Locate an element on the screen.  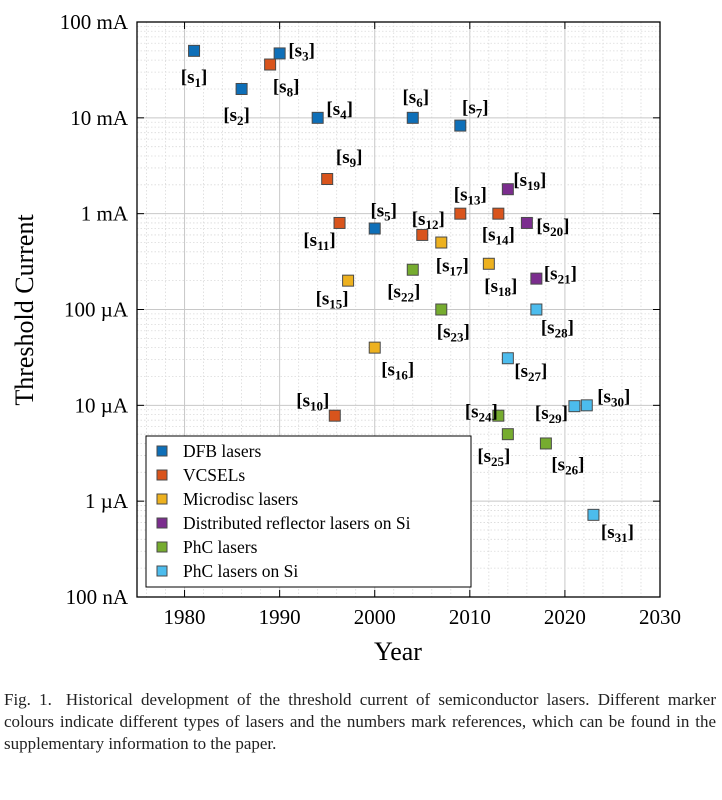
marker-s4 is located at coordinates (317, 117).